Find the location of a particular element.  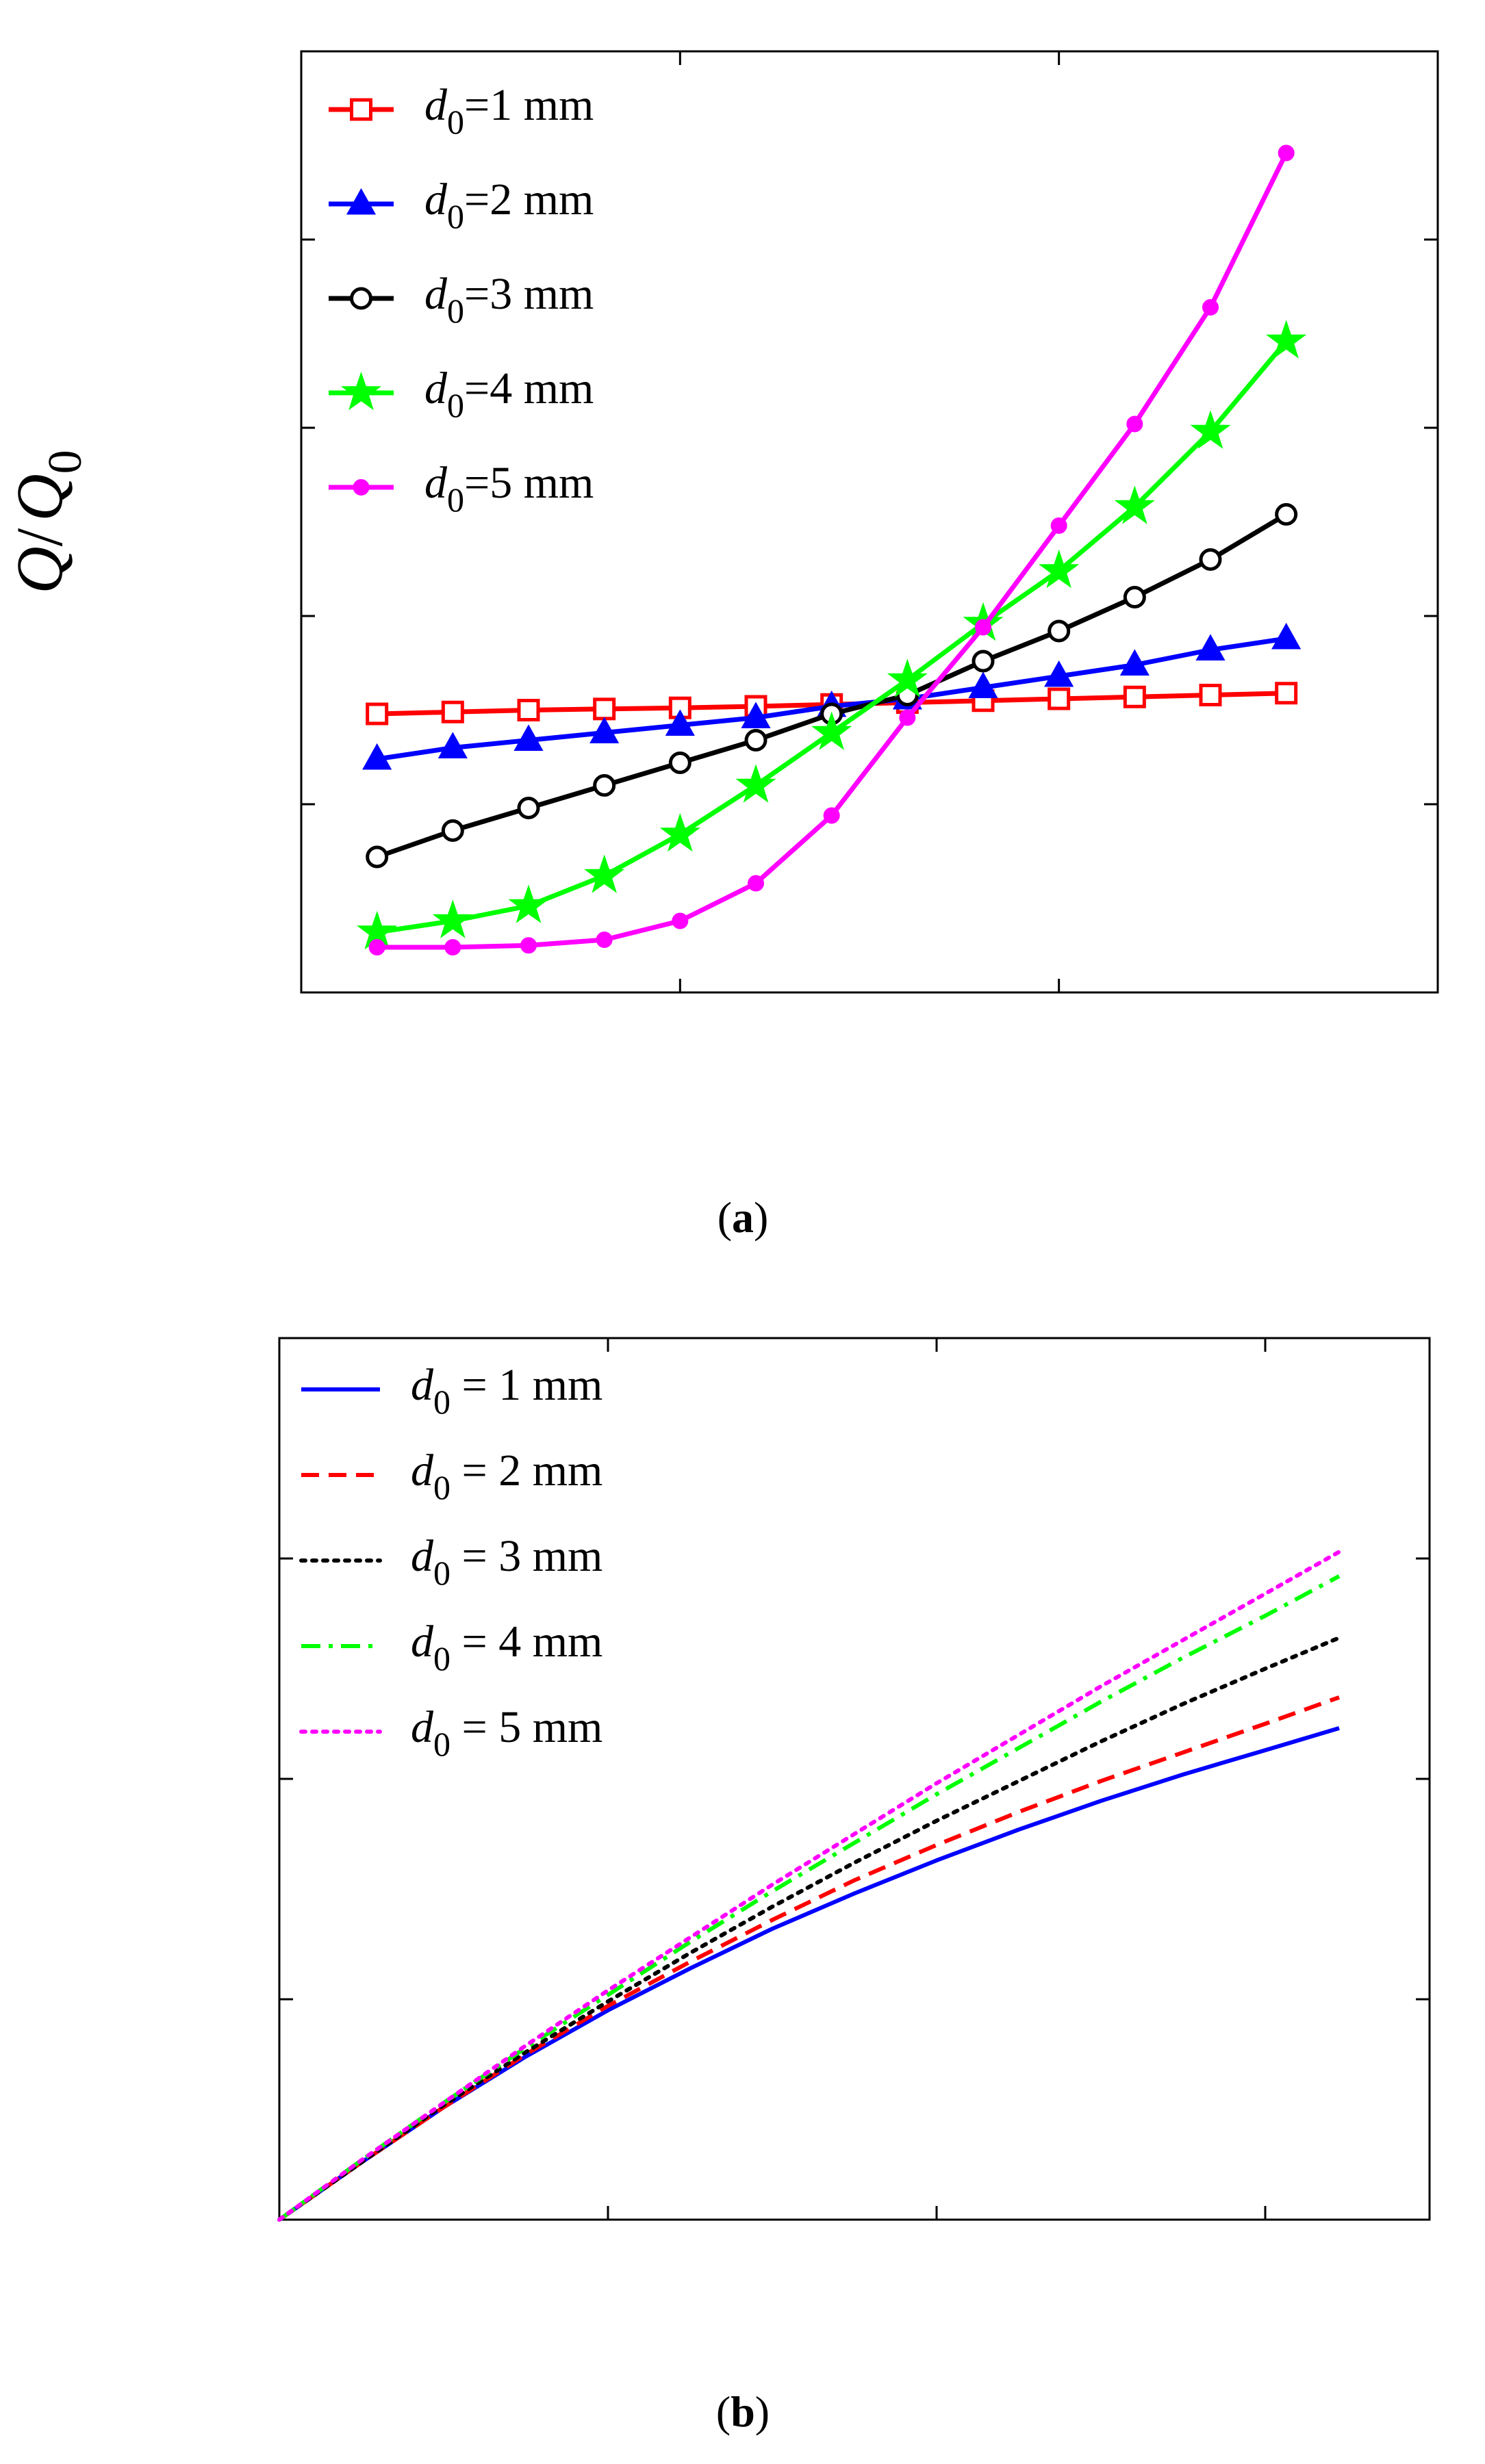

legend-label-2: d0 = 2 mm is located at coordinates (507, 1476).